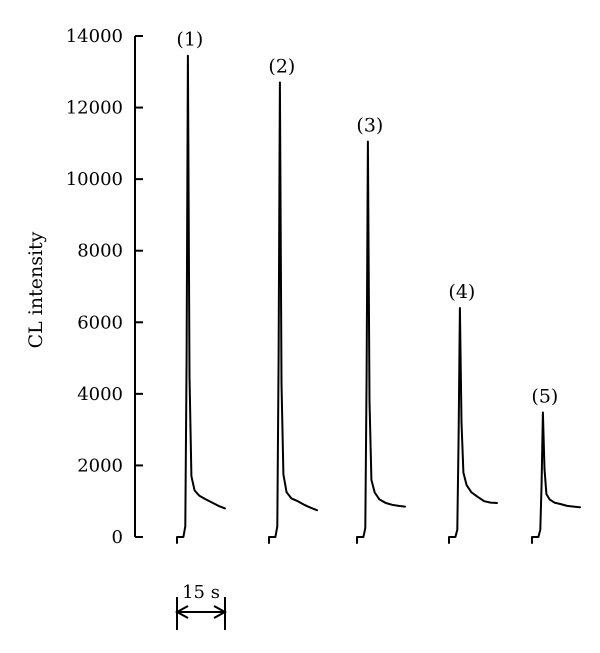  Describe the element at coordinates (94, 179) in the screenshot. I see `y-tick-label: 10000` at that location.